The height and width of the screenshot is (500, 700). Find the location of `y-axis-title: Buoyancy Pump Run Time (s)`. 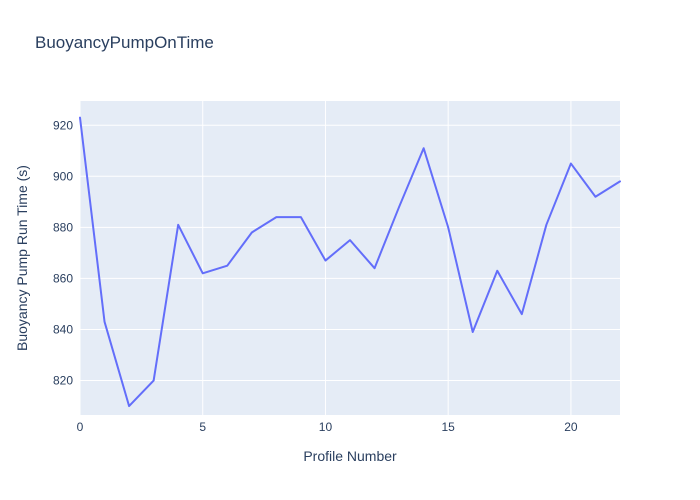

y-axis-title: Buoyancy Pump Run Time (s) is located at coordinates (22, 258).